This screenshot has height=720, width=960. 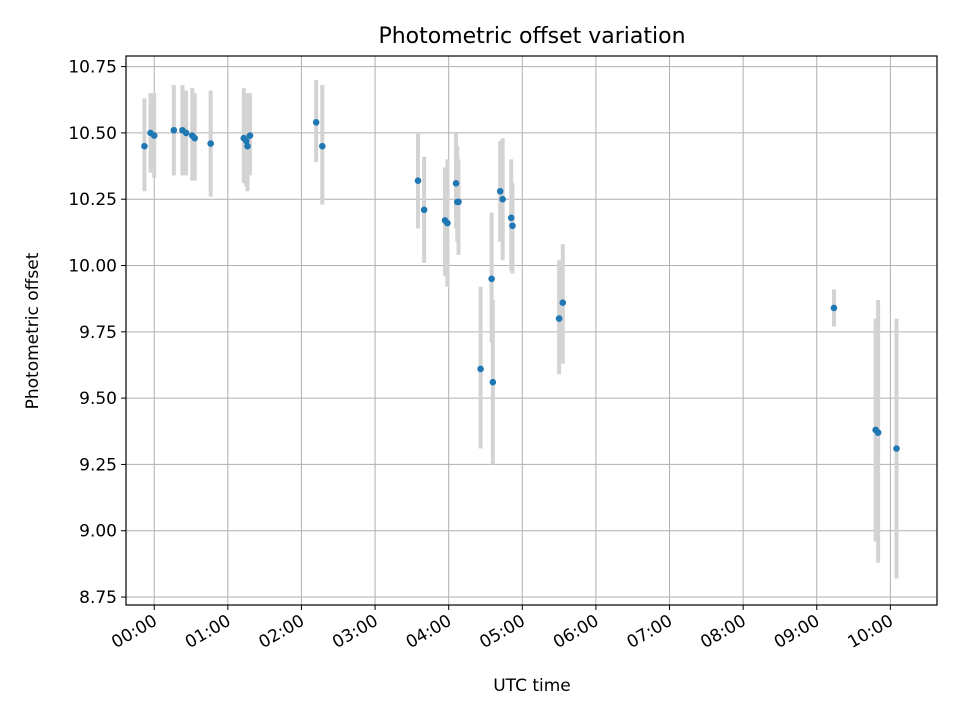 What do you see at coordinates (33, 330) in the screenshot?
I see `y-axis-label: Photometric offset` at bounding box center [33, 330].